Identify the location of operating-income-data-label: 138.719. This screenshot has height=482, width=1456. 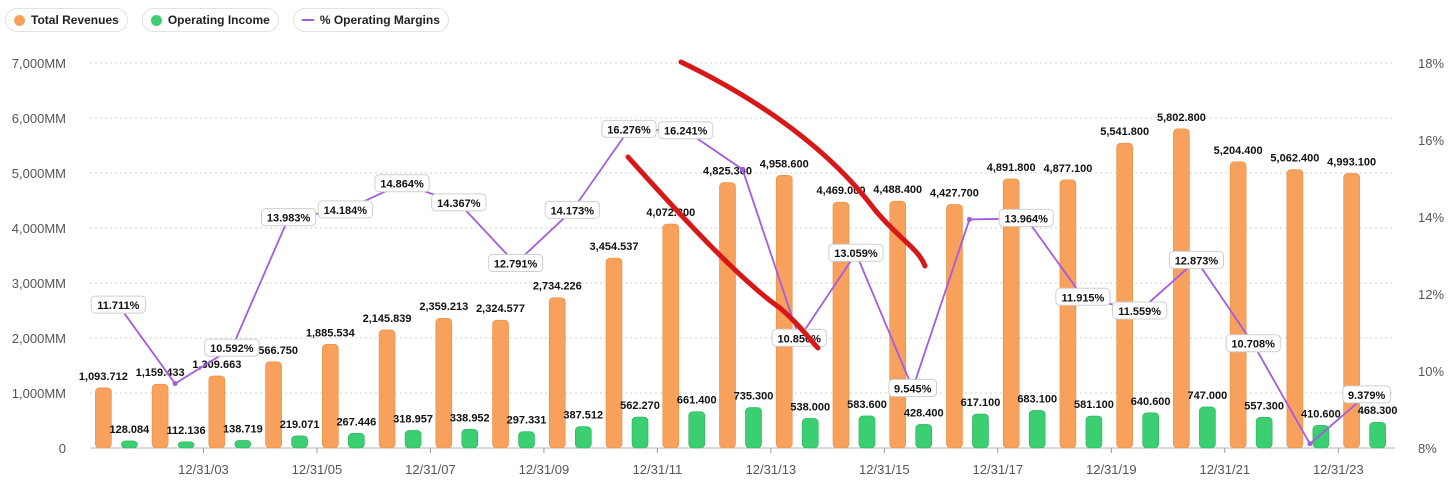
(243, 429).